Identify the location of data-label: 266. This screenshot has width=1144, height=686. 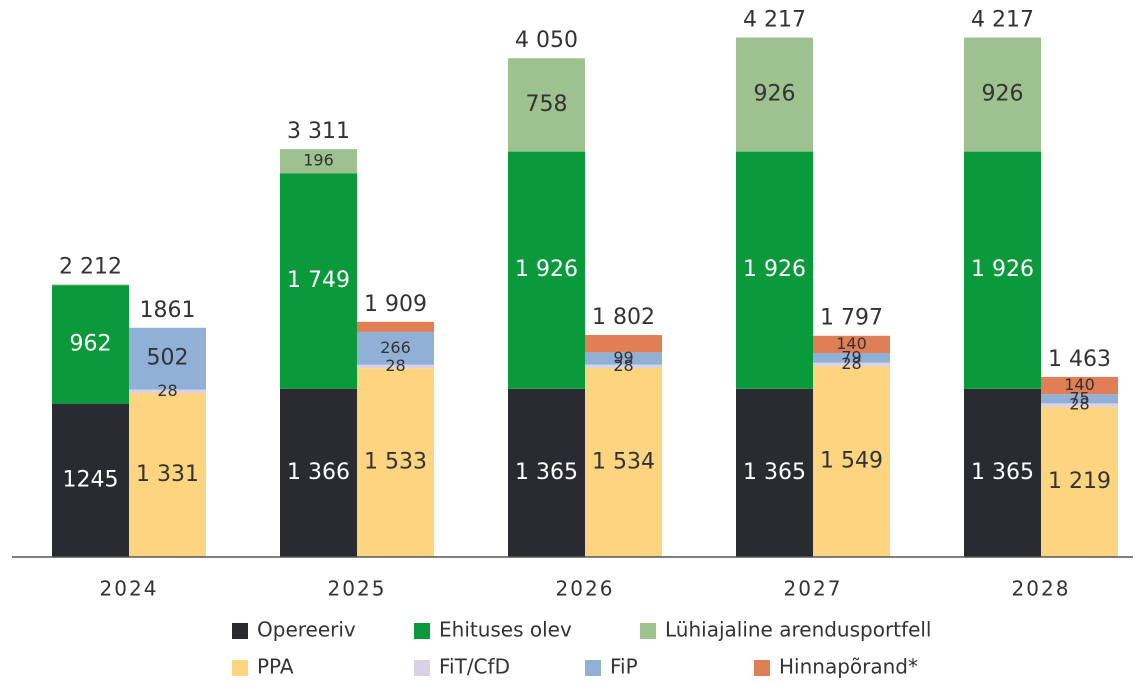
(395, 347).